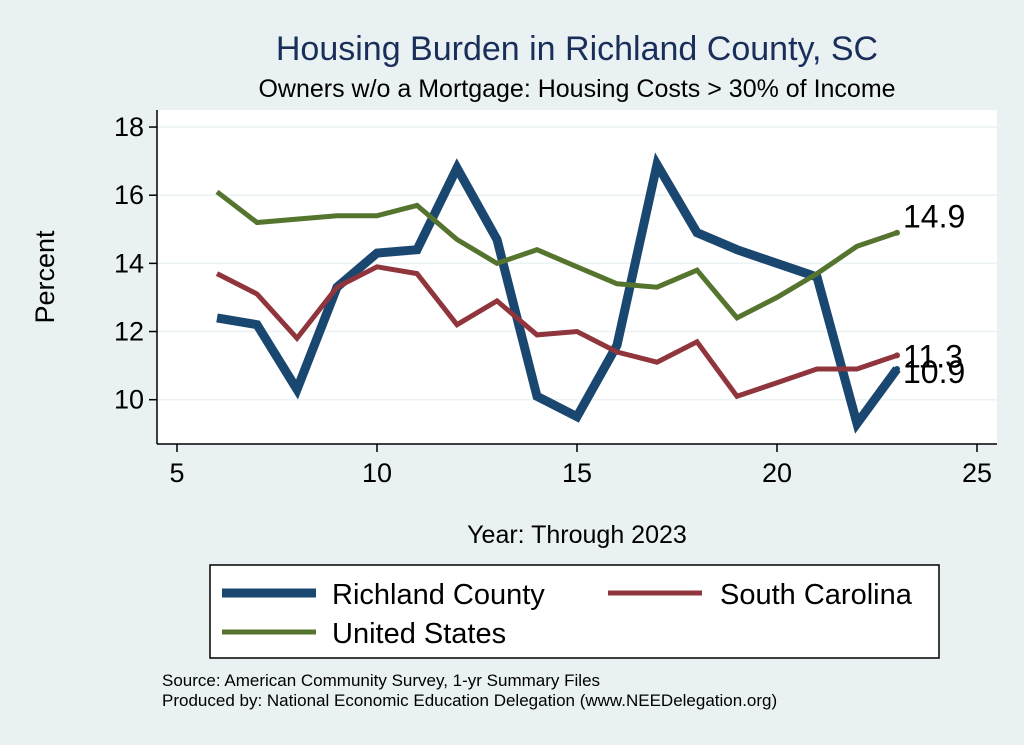 The width and height of the screenshot is (1024, 745). Describe the element at coordinates (438, 595) in the screenshot. I see `legend-label-richland-county: Richland County` at that location.